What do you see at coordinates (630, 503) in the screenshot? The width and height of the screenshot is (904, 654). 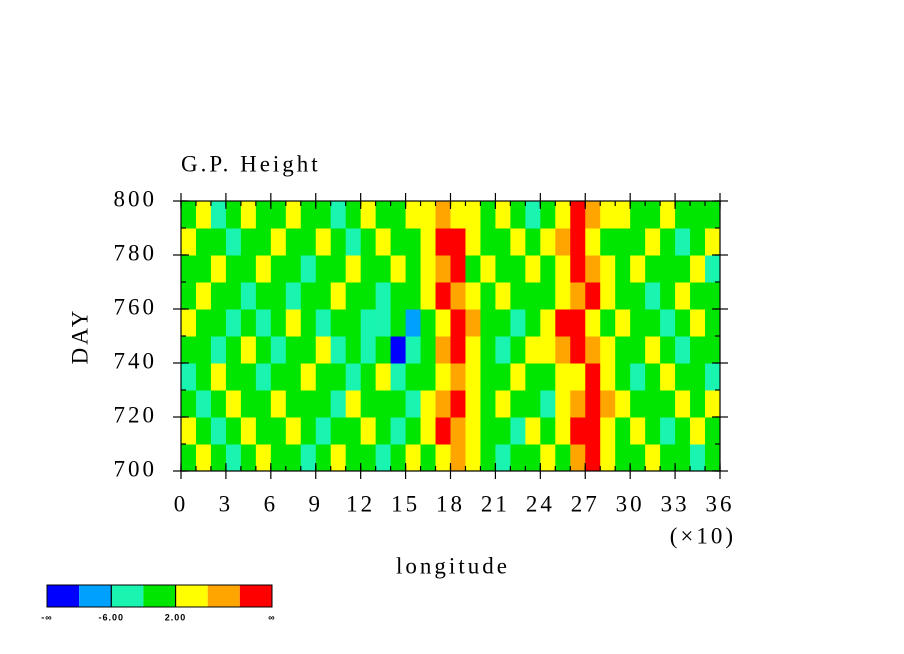 I see `x-tick-label: 30` at bounding box center [630, 503].